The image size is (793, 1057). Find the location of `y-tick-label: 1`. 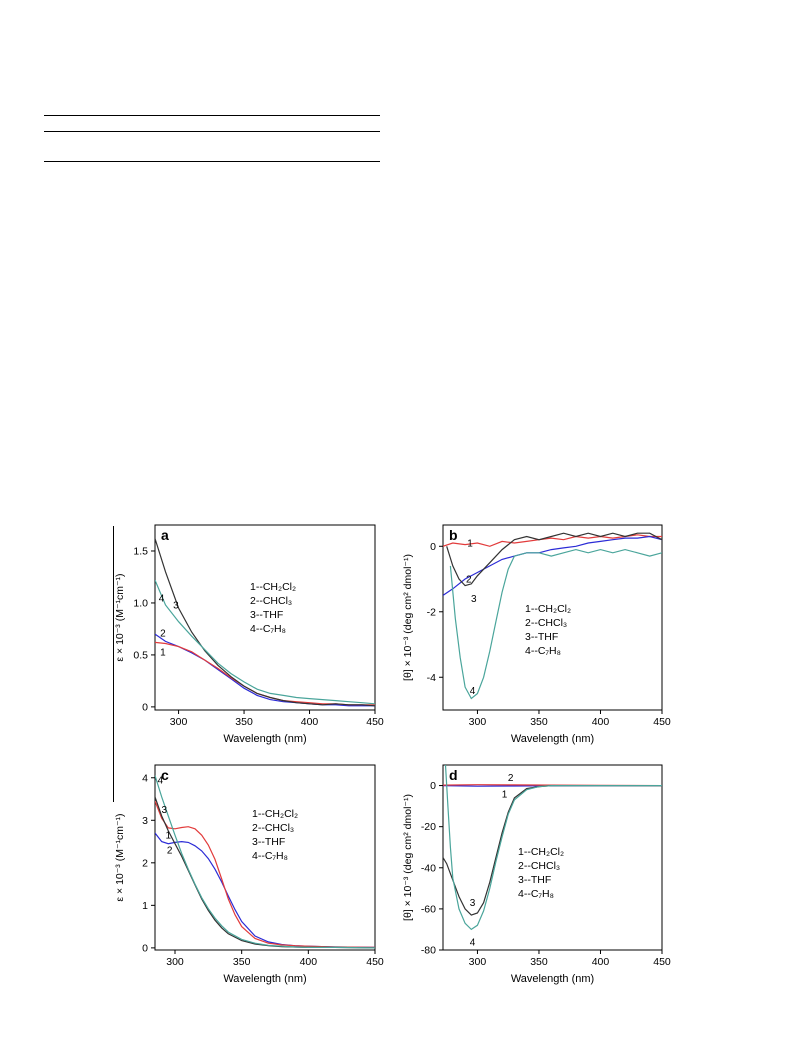

y-tick-label: 1 is located at coordinates (145, 906).